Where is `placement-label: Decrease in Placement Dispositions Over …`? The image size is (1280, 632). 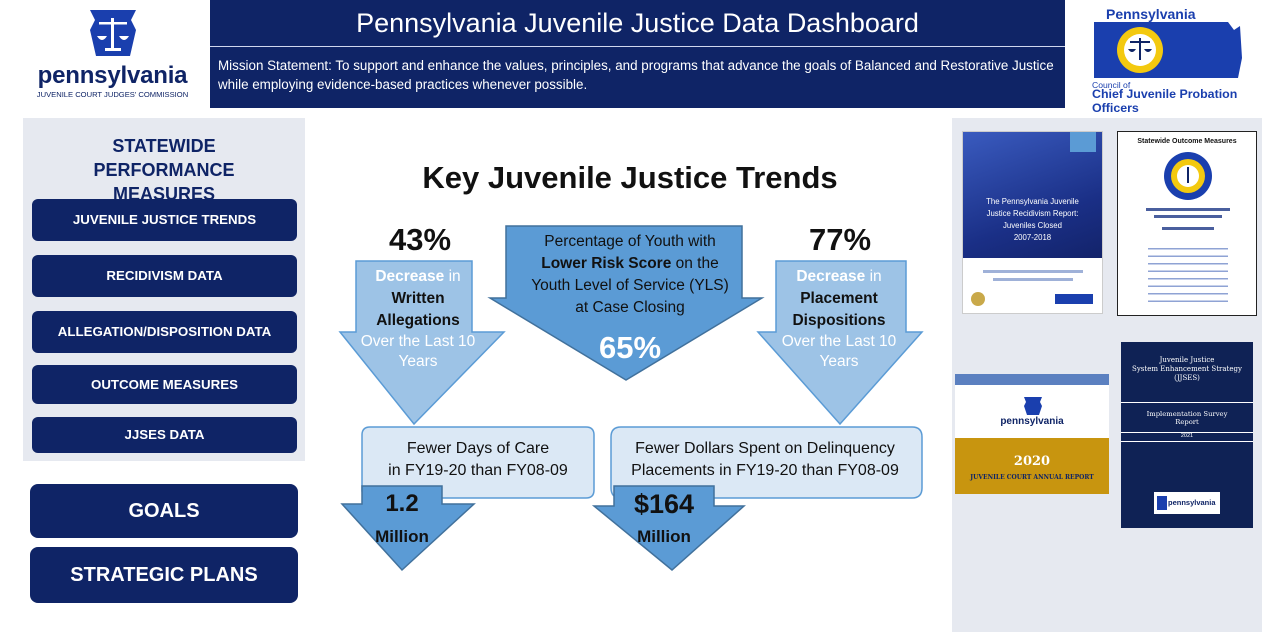 placement-label: Decrease in Placement Dispositions Over … is located at coordinates (839, 319).